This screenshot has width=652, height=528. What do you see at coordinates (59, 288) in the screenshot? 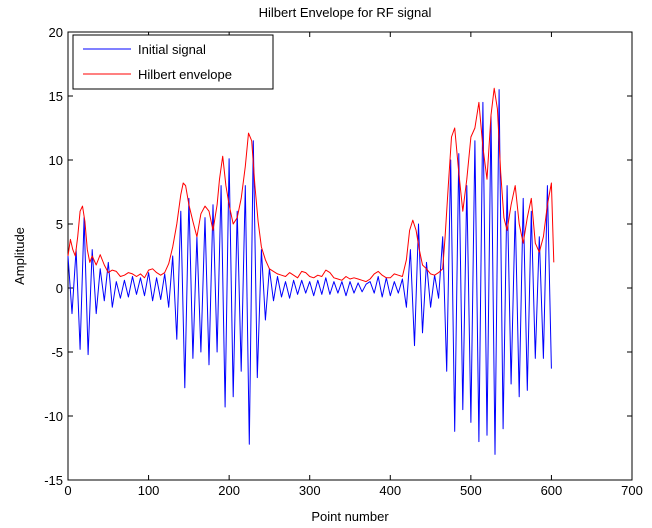
I see `y-tick-label: 0` at bounding box center [59, 288].